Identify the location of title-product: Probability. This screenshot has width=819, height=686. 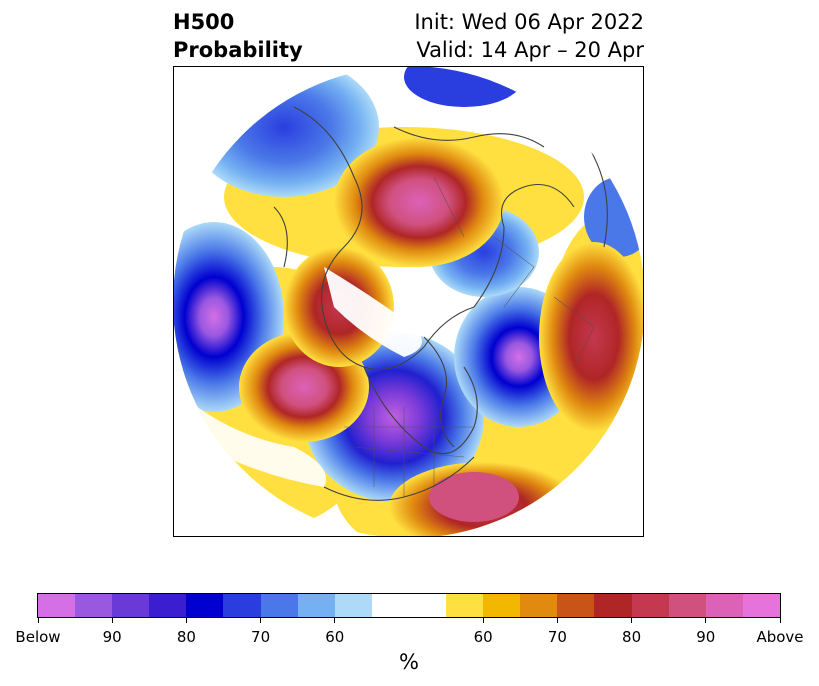
(238, 50).